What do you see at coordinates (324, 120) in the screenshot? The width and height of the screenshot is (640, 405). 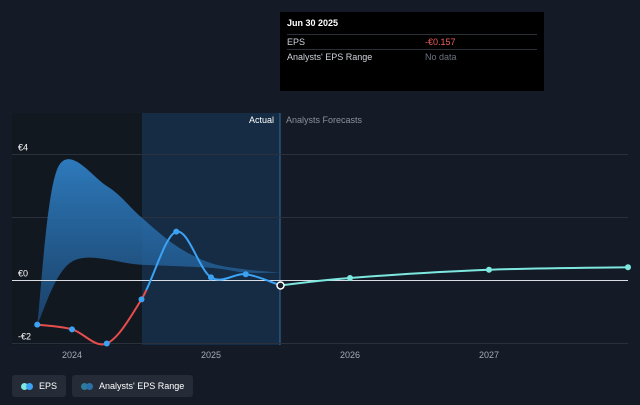 I see `forecast-label: Analysts Forecasts` at bounding box center [324, 120].